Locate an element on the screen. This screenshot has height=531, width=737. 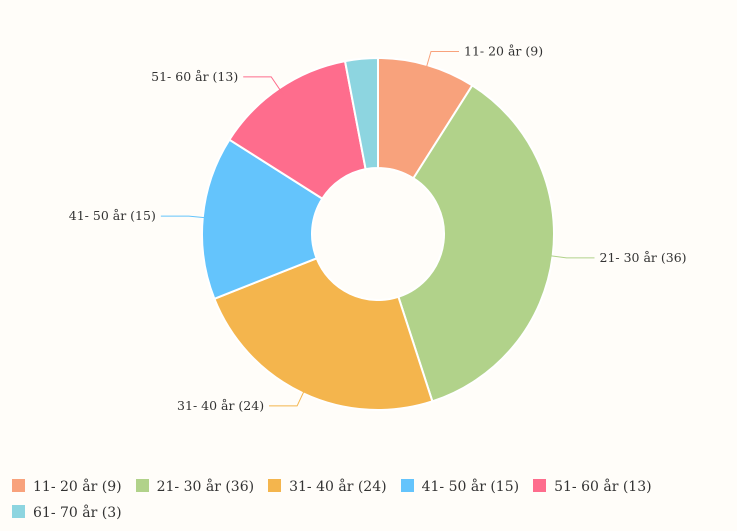
legend-item-31-40: 31- 40 år (24) is located at coordinates (327, 487).